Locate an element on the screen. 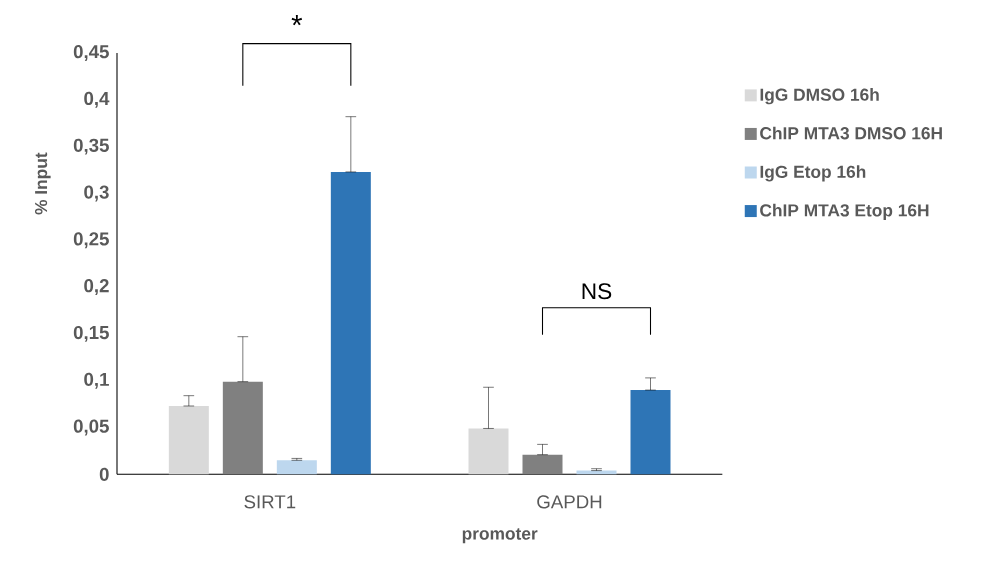 The width and height of the screenshot is (1008, 565). y-tick-label: 0,4 is located at coordinates (97, 99).